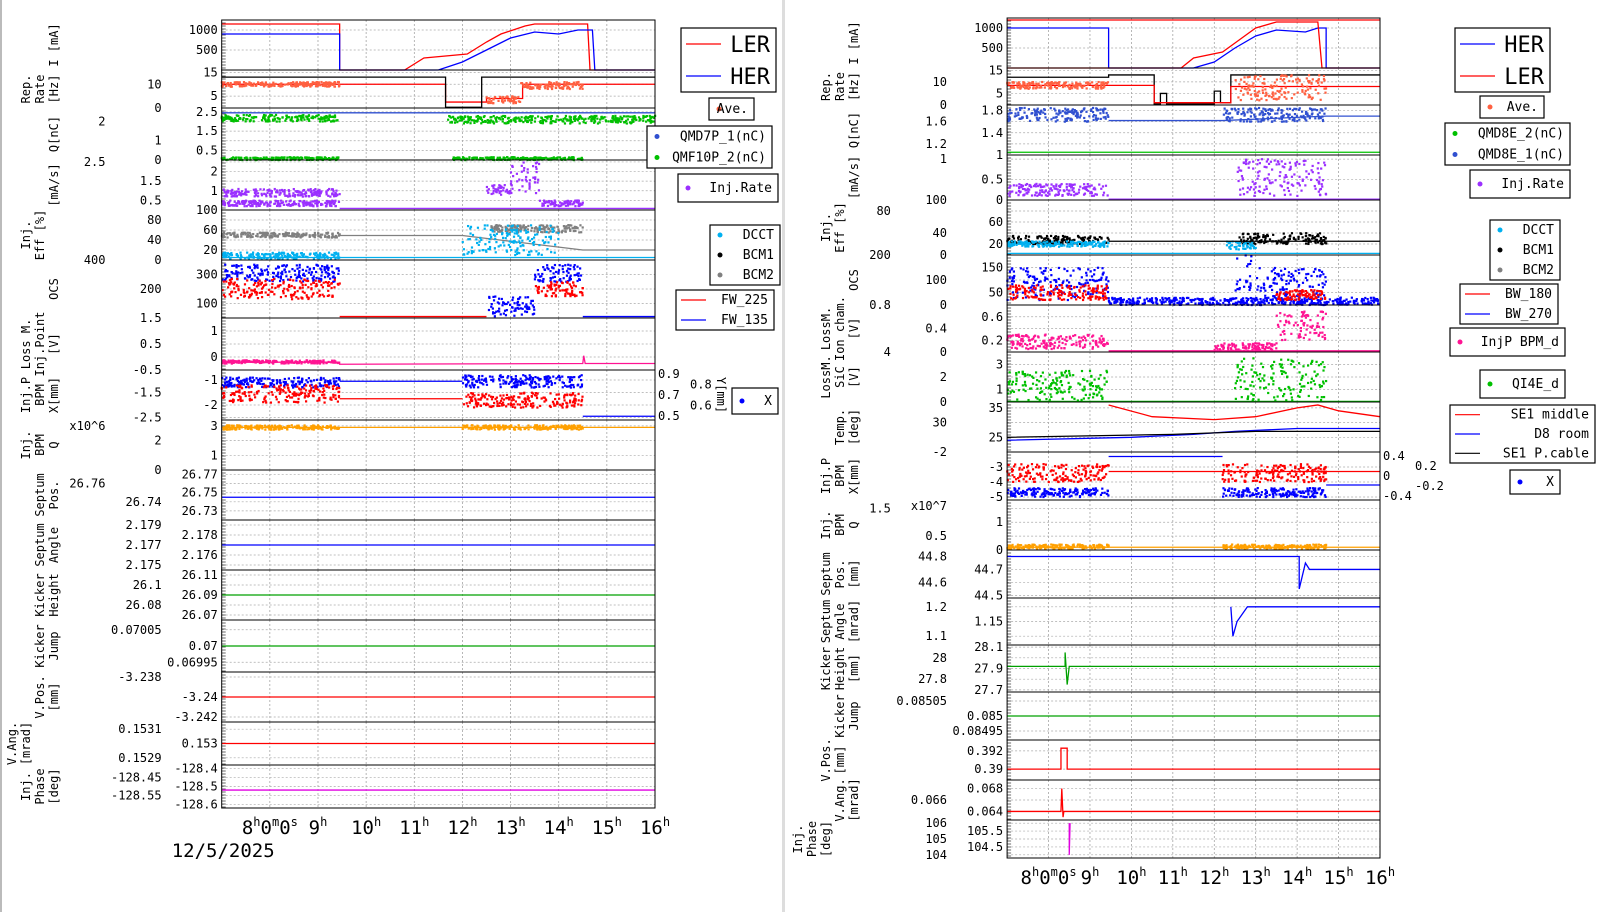 The image size is (1606, 912). Describe the element at coordinates (438, 360) in the screenshot. I see `series-line` at that location.